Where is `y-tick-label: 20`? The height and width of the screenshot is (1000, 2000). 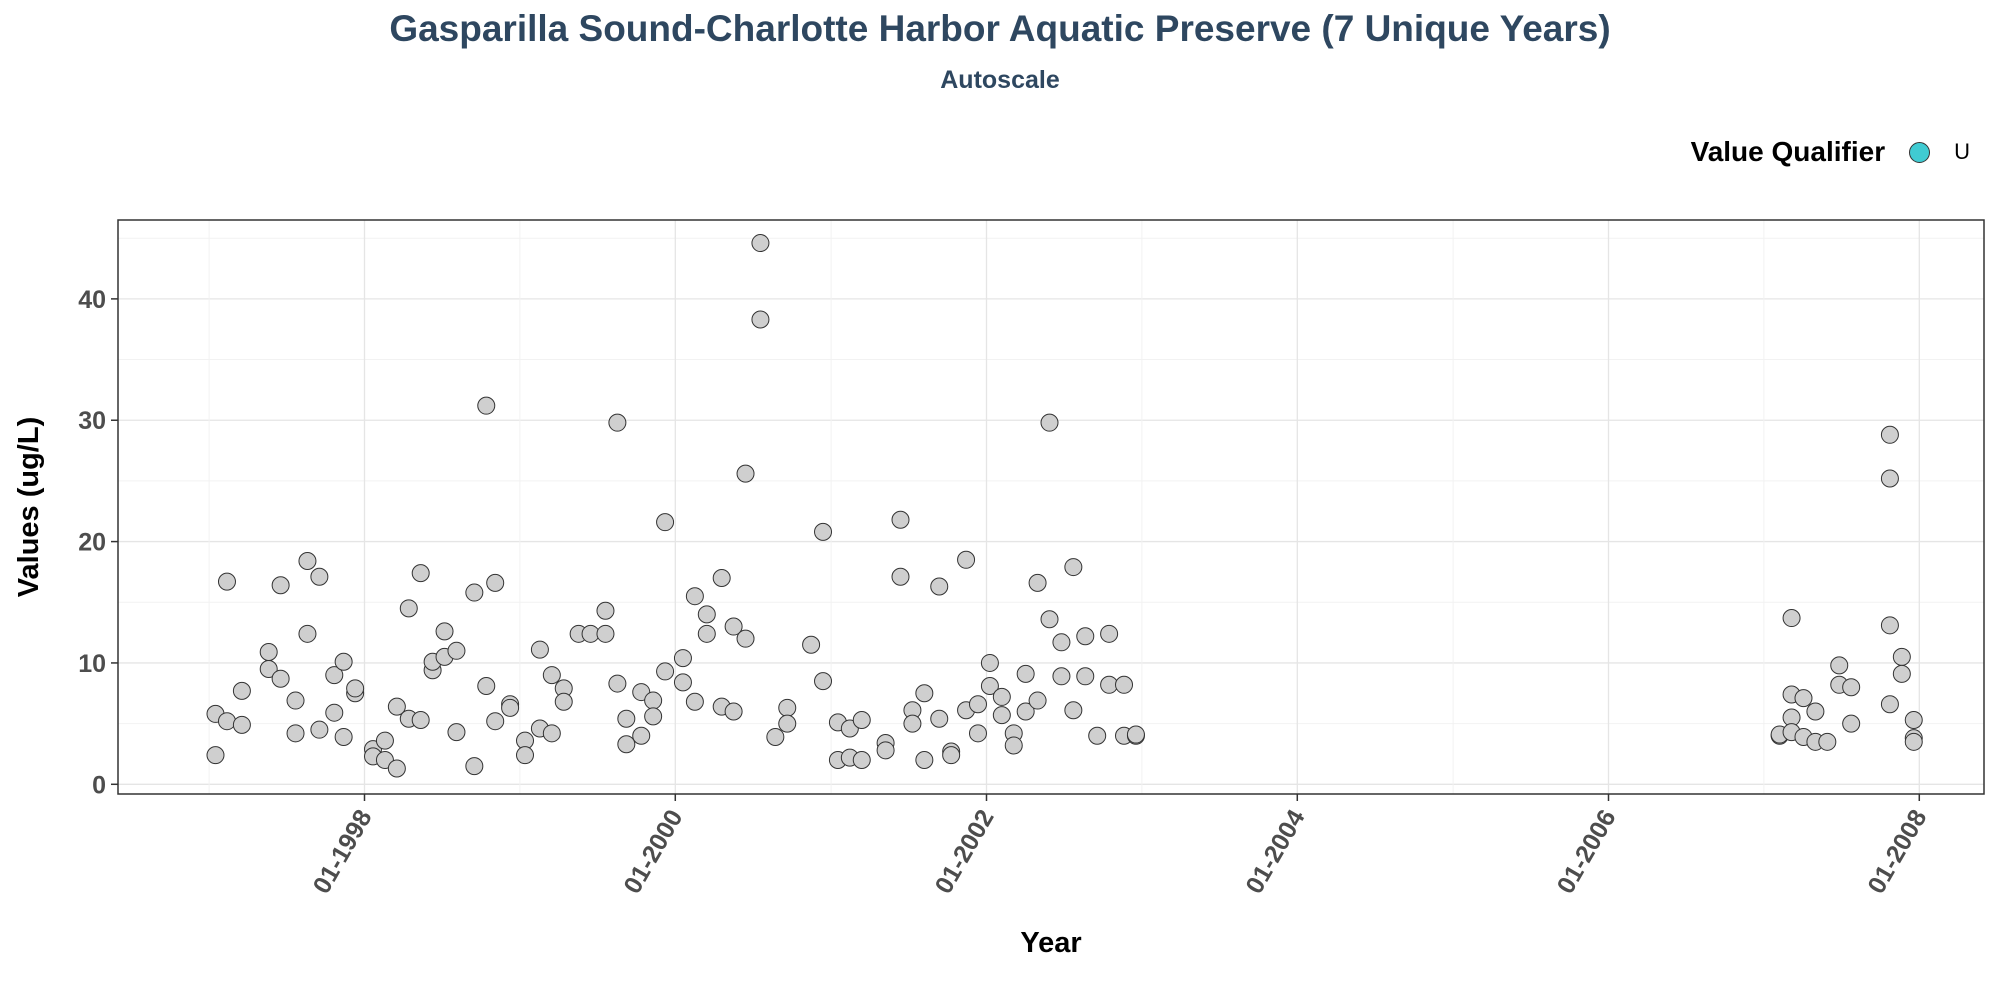 y-tick-label: 20 is located at coordinates (92, 543).